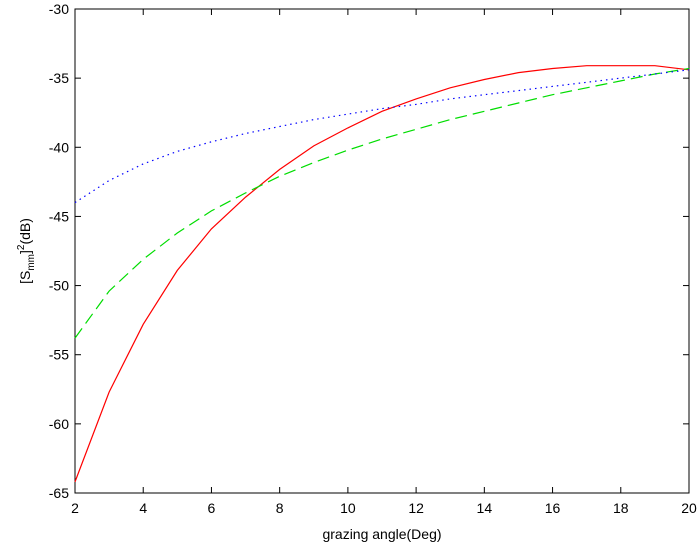 The width and height of the screenshot is (700, 546). Describe the element at coordinates (689, 508) in the screenshot. I see `x-tick-label: 20` at that location.